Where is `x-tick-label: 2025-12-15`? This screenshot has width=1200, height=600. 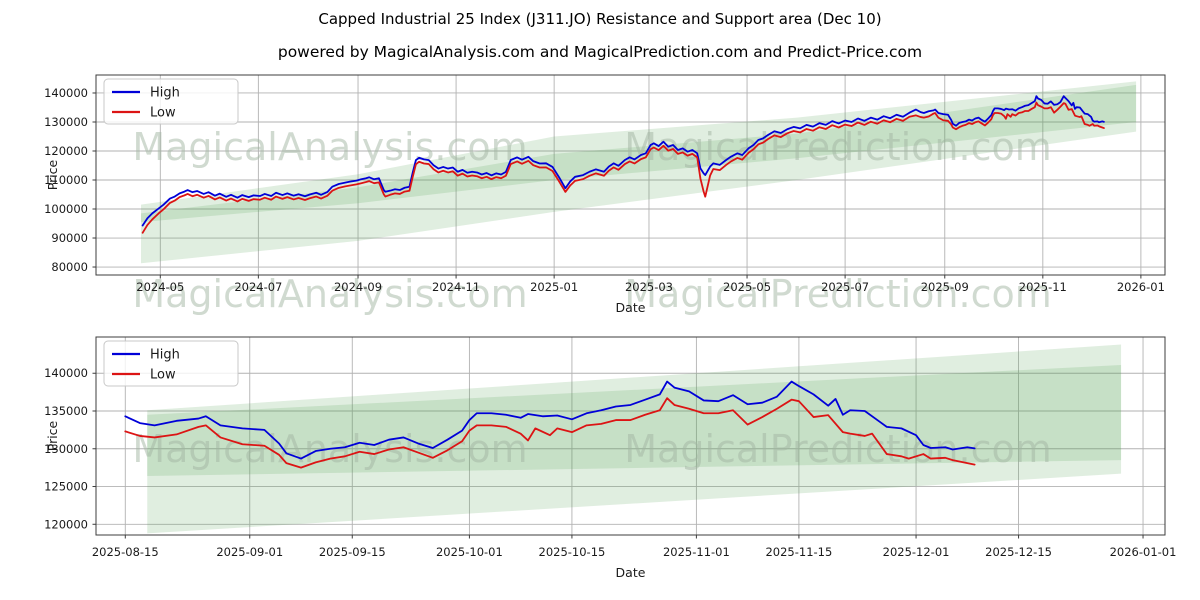 x-tick-label: 2025-12-15 is located at coordinates (1018, 552).